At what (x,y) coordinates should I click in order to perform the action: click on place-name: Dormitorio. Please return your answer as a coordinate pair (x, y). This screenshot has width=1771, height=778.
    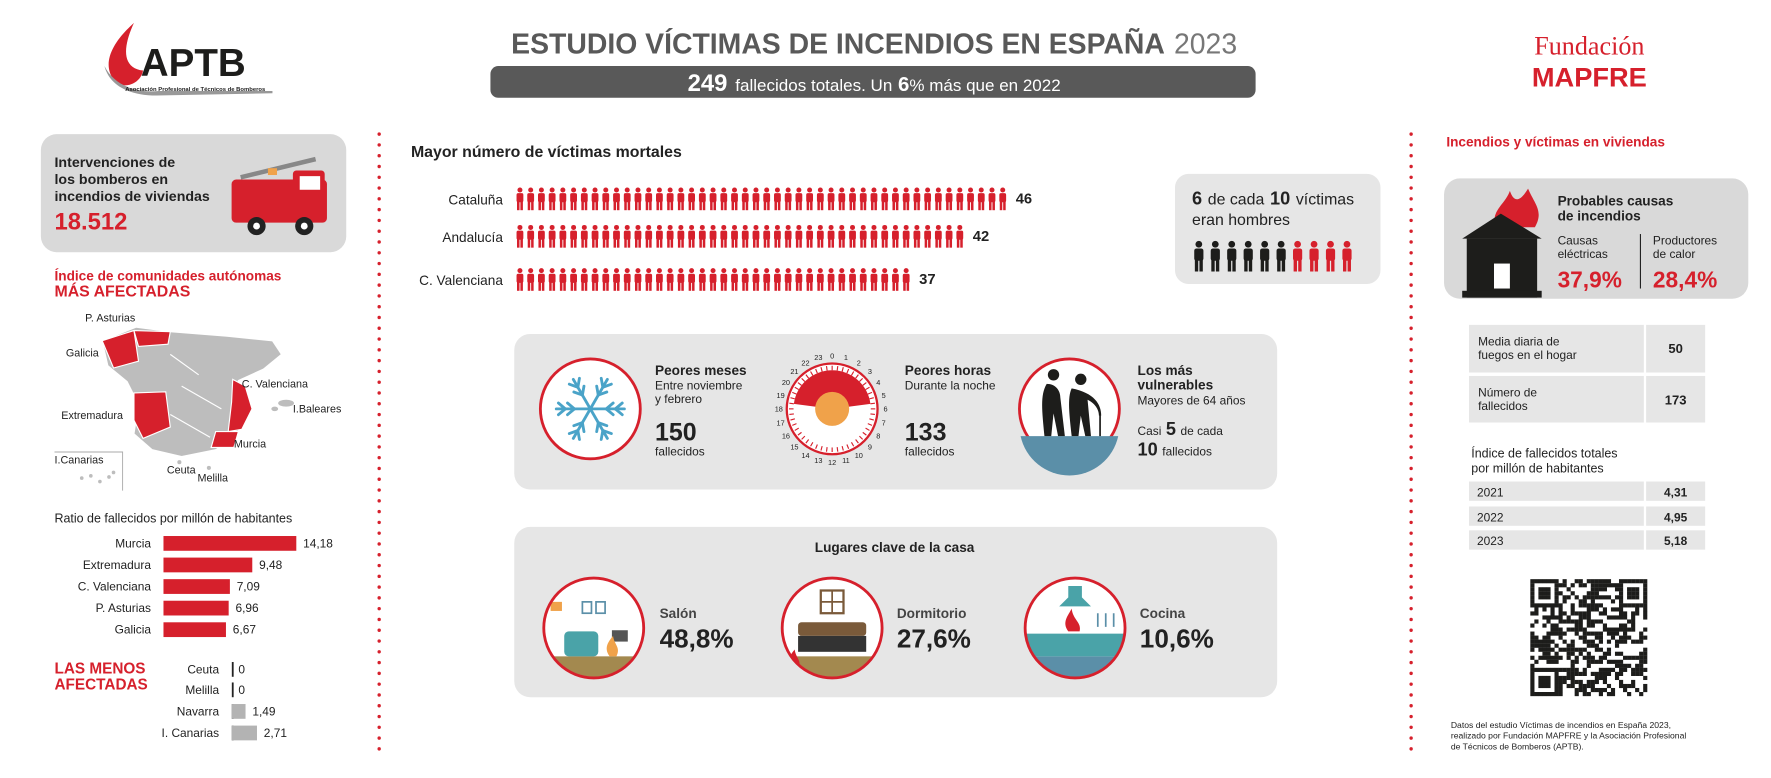
    Looking at the image, I should click on (932, 613).